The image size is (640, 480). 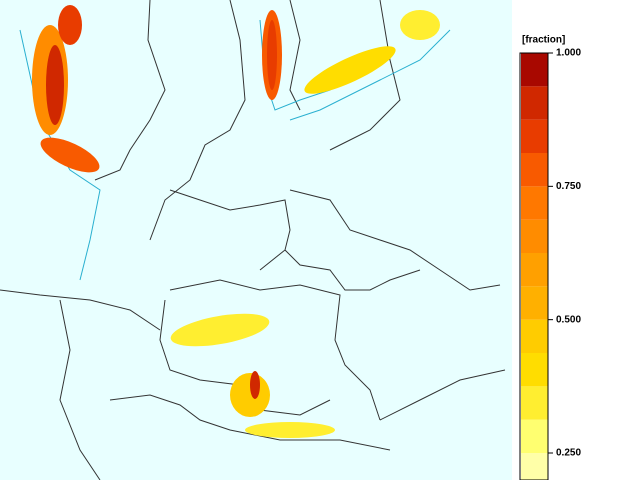 I want to click on colorbar-tick-label: 1.000, so click(x=568, y=53).